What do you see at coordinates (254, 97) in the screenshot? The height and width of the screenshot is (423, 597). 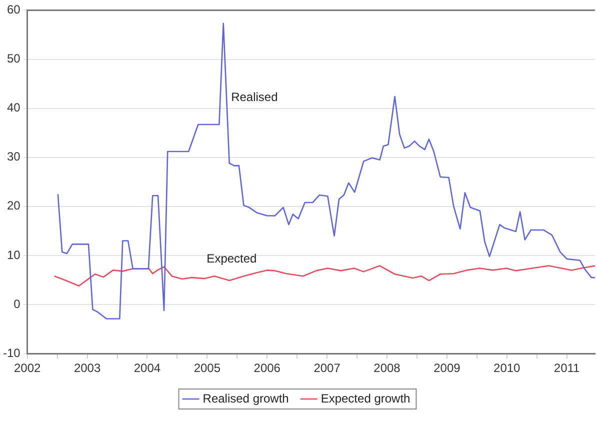 I see `annotation: Realised` at bounding box center [254, 97].